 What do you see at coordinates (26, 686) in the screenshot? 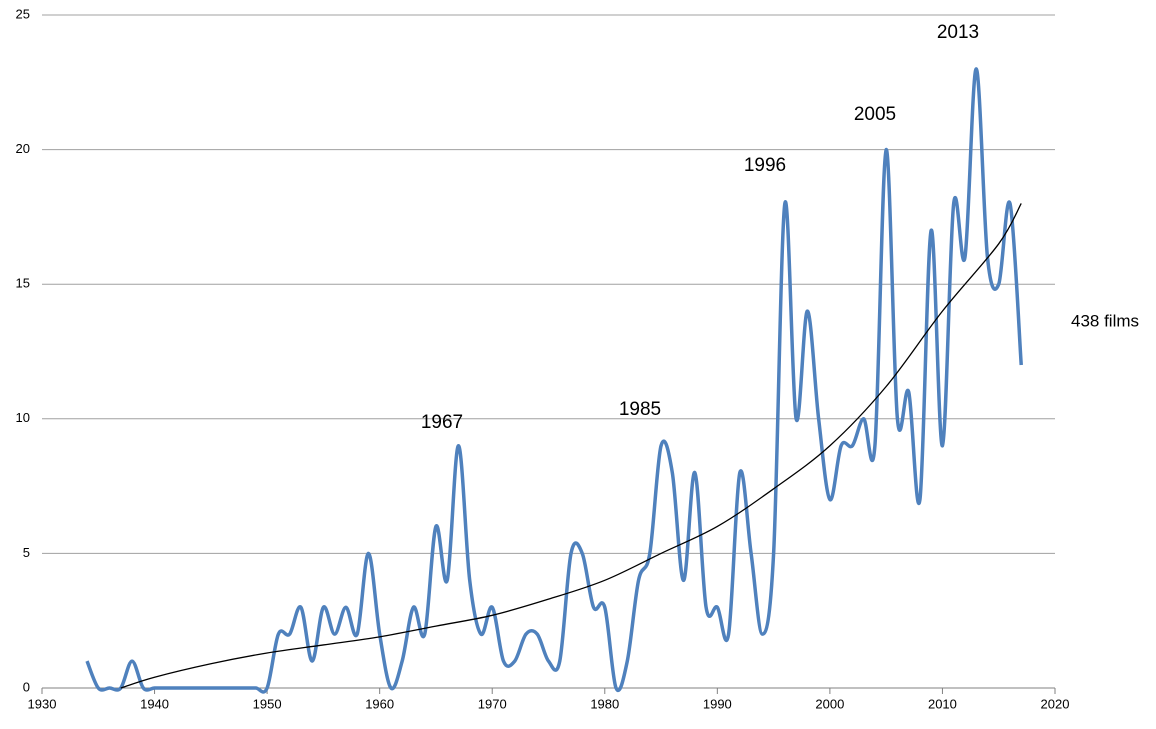
I see `y-tick-label: 0` at bounding box center [26, 686].